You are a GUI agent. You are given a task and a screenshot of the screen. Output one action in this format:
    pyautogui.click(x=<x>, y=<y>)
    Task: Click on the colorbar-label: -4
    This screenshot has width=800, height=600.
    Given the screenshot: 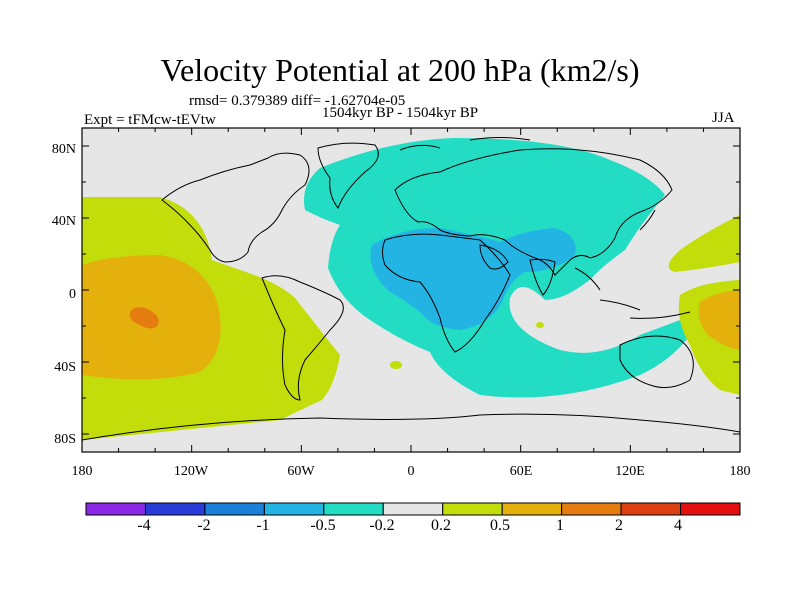 What is the action you would take?
    pyautogui.click(x=144, y=525)
    